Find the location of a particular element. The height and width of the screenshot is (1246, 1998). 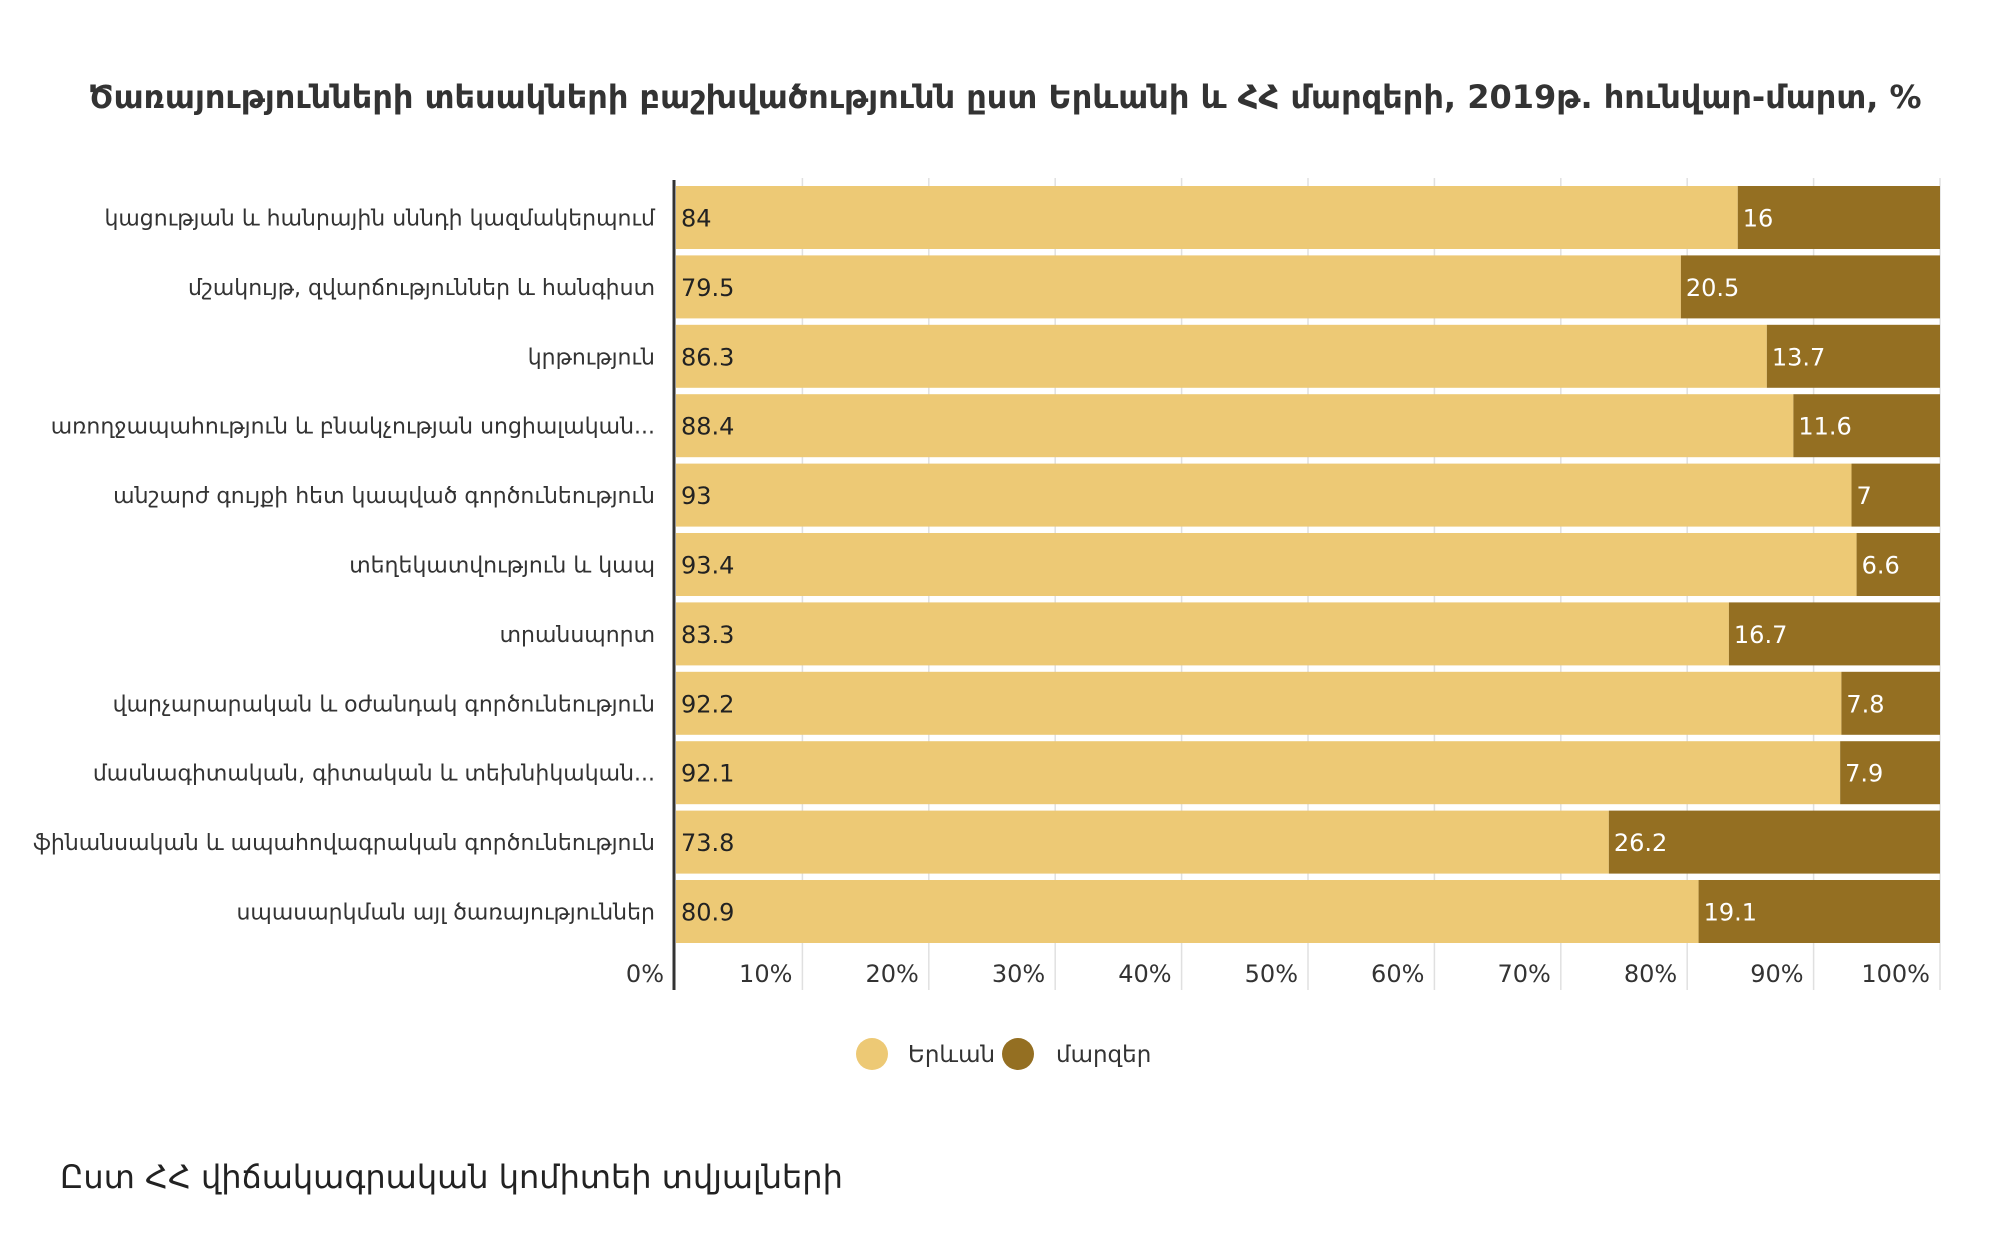

data-label: 79.5 is located at coordinates (707, 288).